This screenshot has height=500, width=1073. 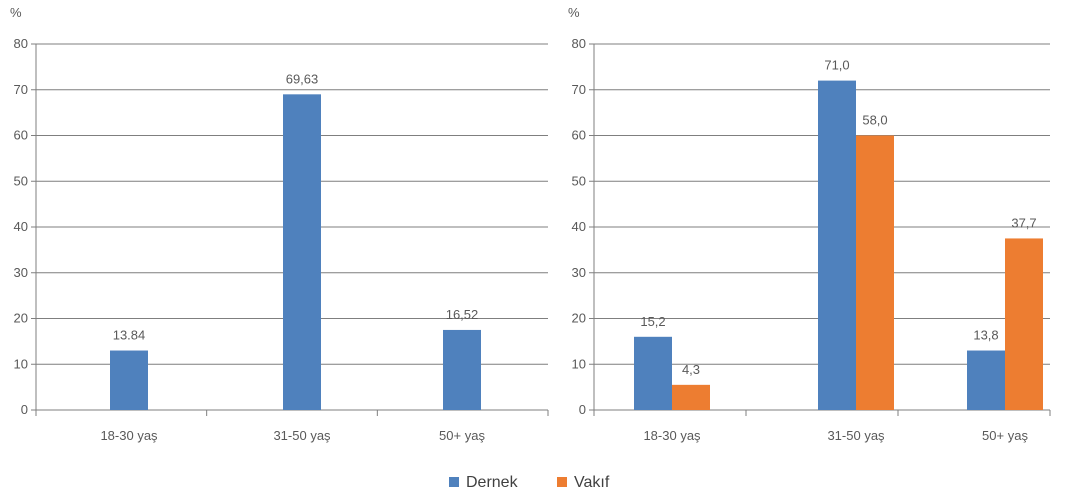 I want to click on legend: Dernek Vakıf, so click(x=529, y=482).